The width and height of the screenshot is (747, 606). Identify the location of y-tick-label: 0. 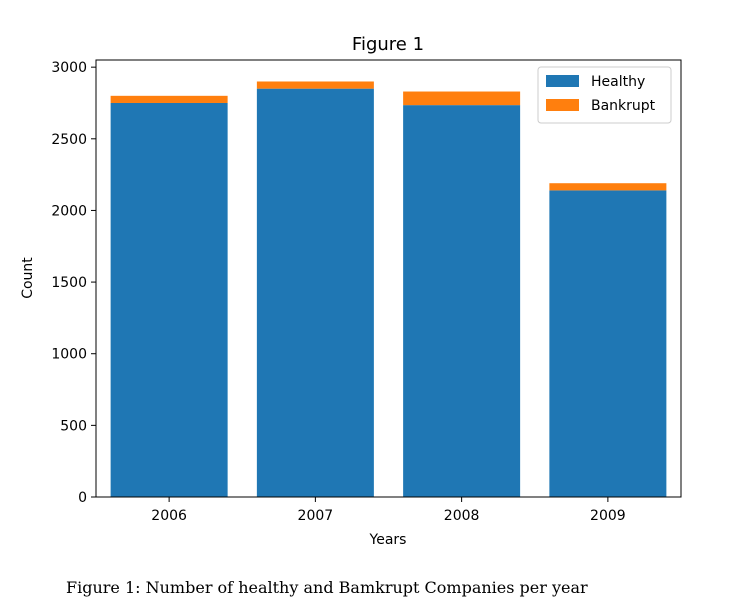
(82, 498).